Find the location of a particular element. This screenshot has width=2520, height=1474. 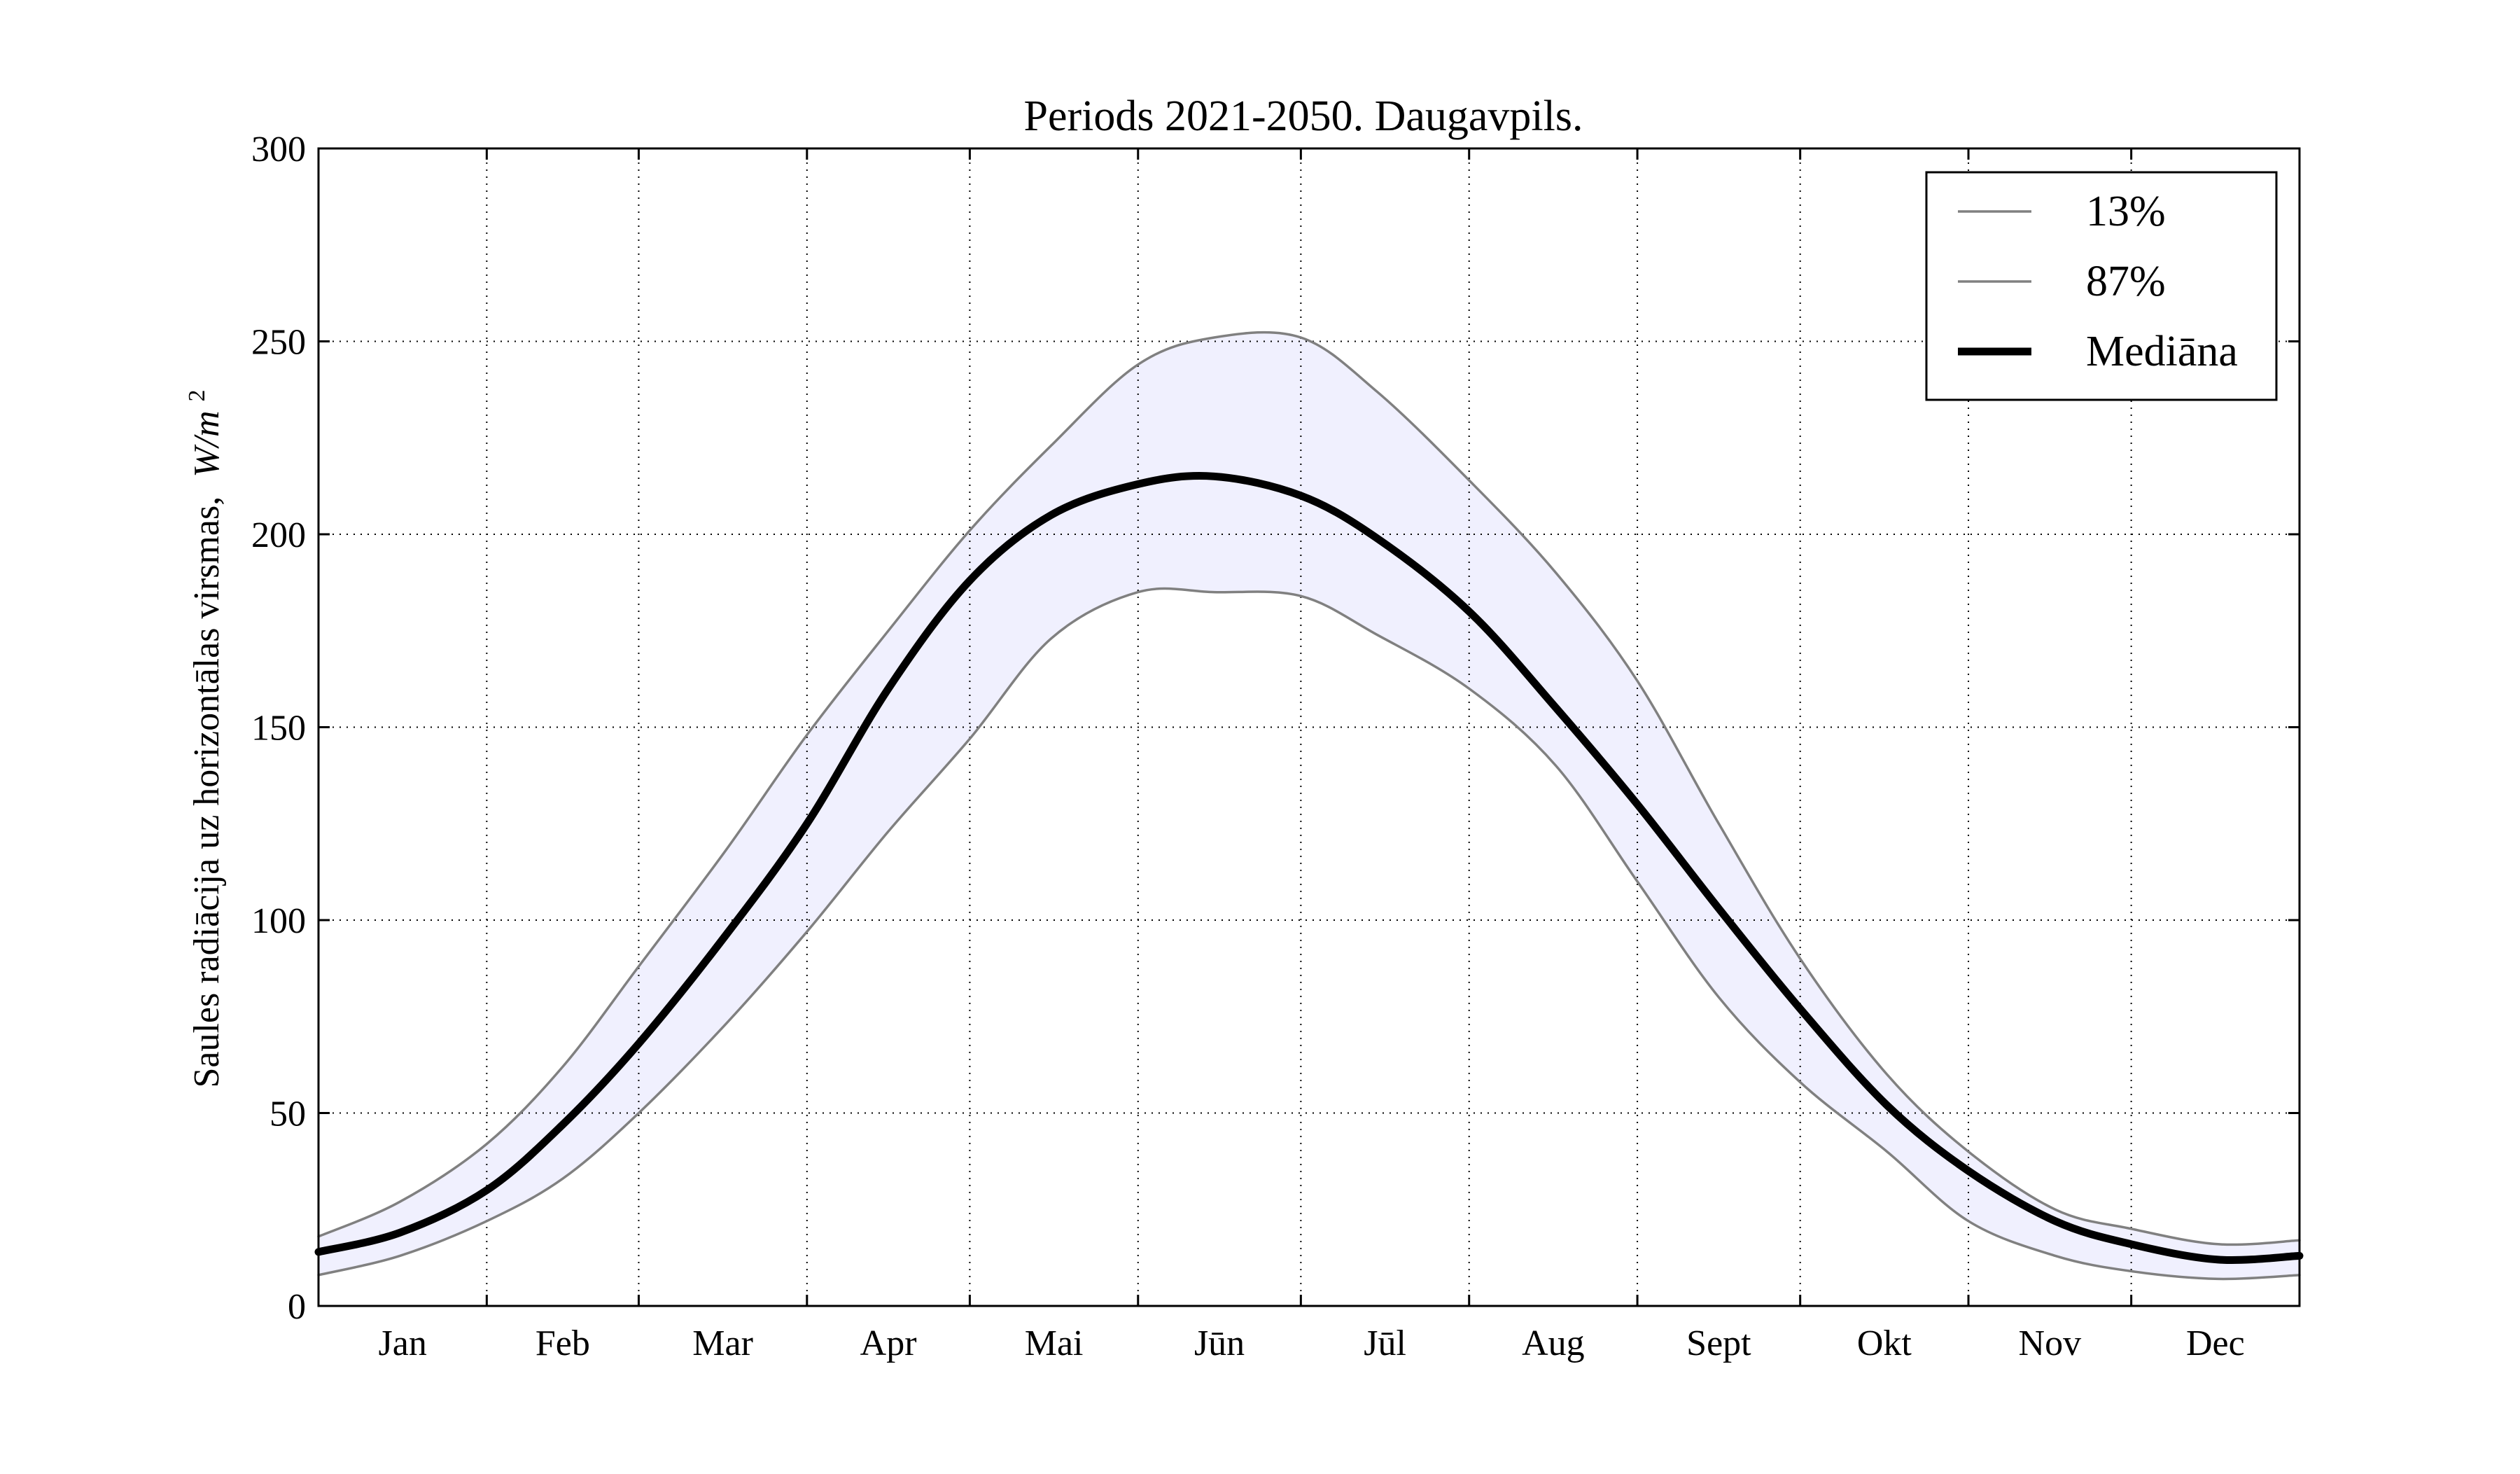

x-tick-label: Jūl is located at coordinates (1385, 1343).